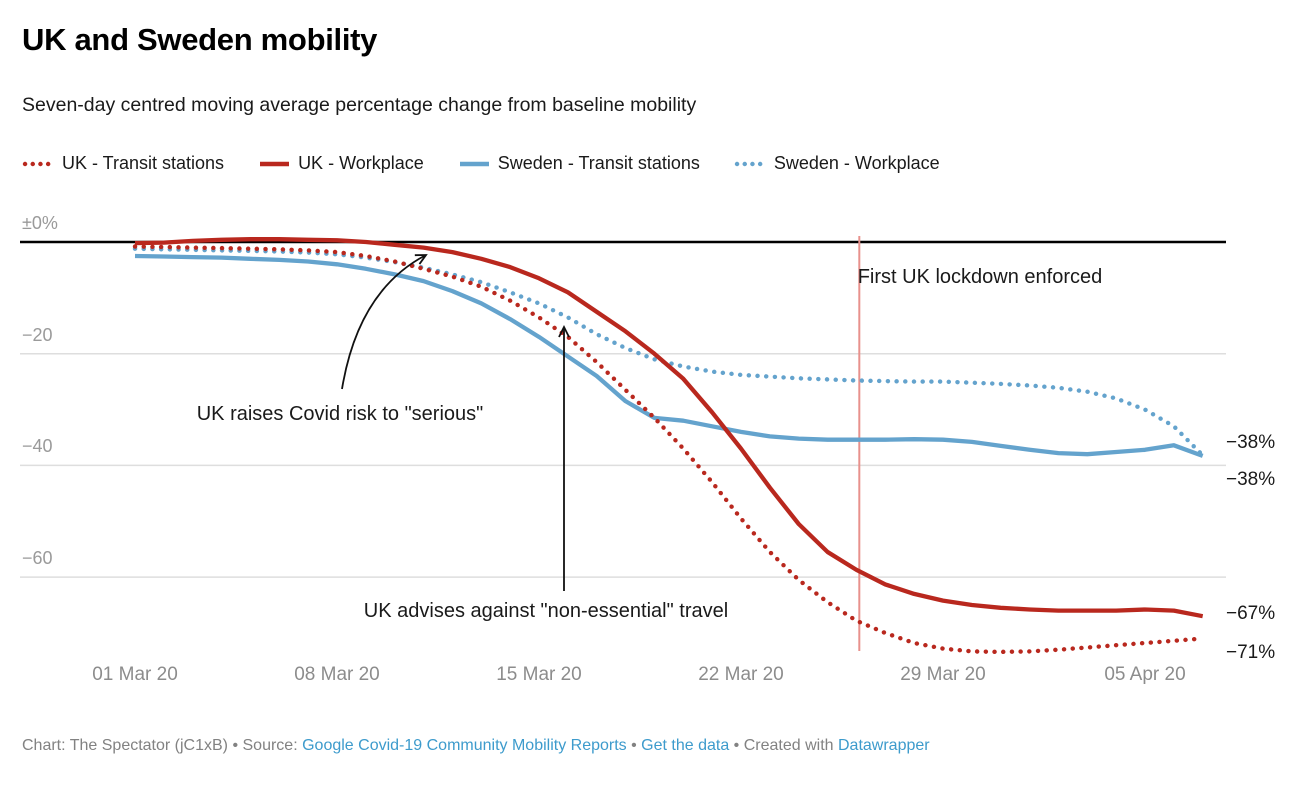  I want to click on annotation-uk-raises-covid-risk: UK raises Covid risk to "serious", so click(340, 414).